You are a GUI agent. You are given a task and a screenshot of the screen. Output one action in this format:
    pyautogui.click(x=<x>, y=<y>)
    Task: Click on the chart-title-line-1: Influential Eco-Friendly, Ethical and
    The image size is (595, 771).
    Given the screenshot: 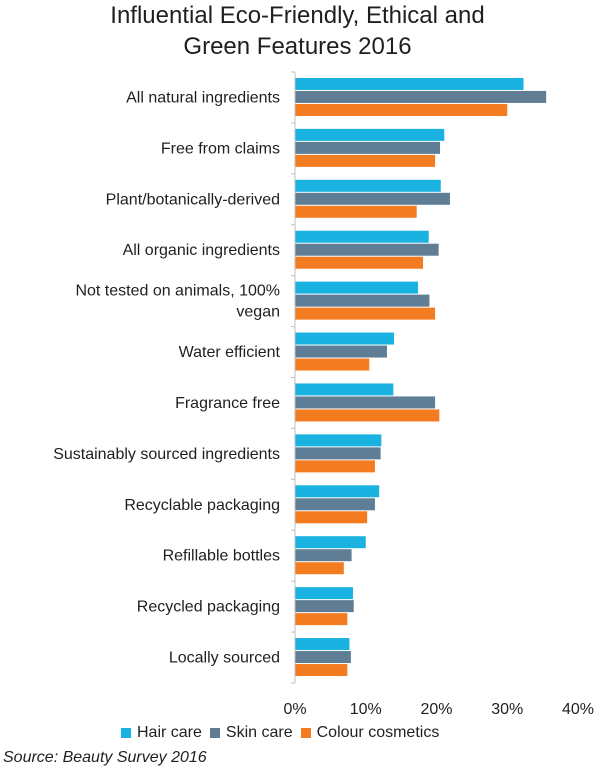 What is the action you would take?
    pyautogui.click(x=297, y=15)
    